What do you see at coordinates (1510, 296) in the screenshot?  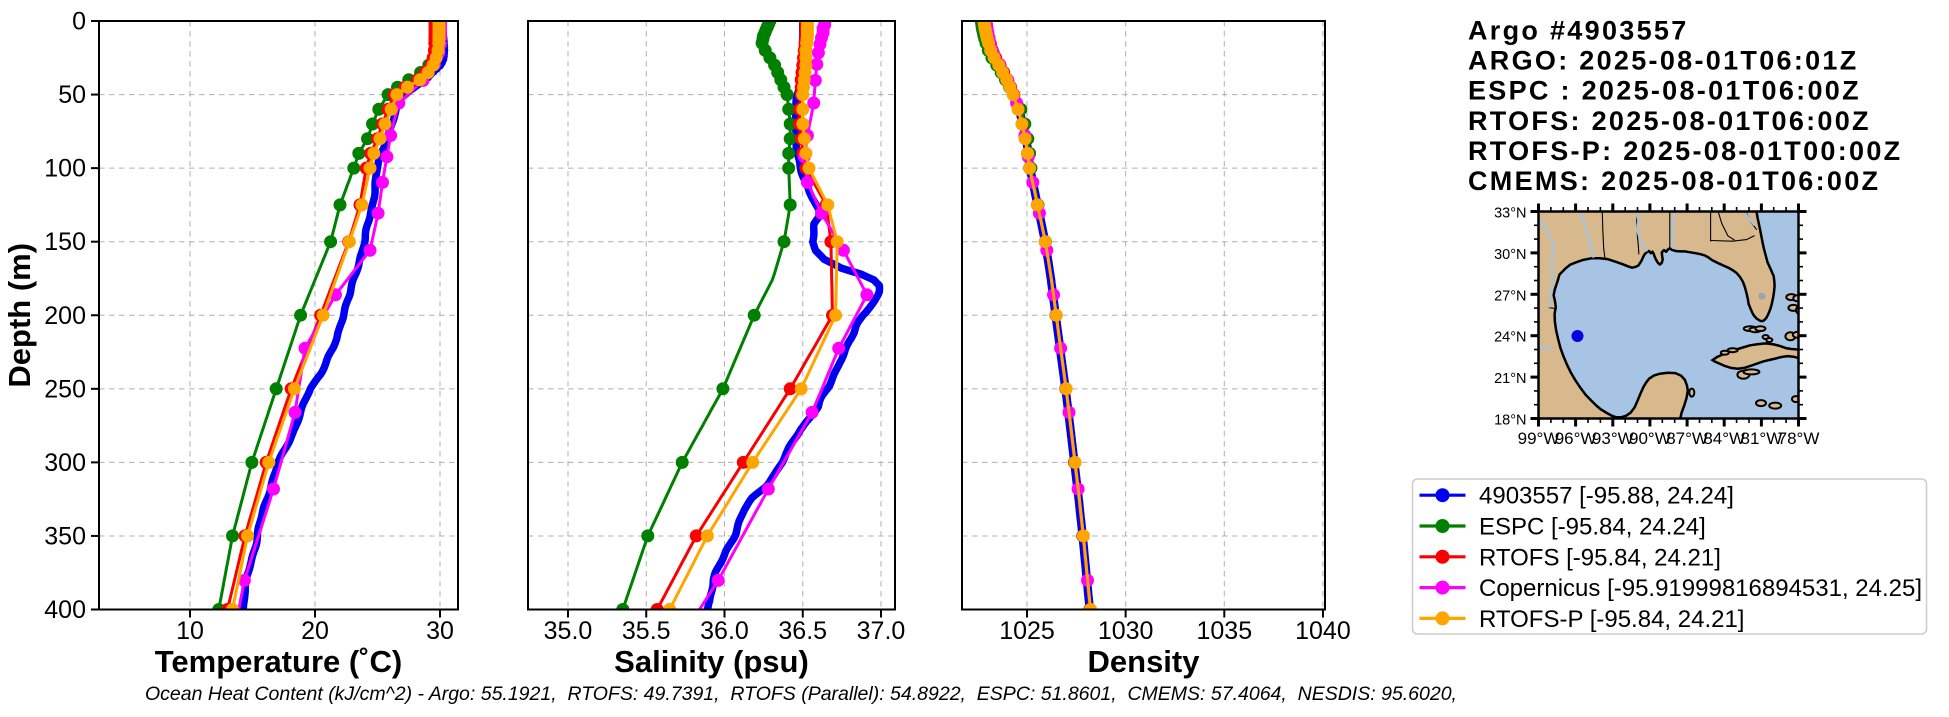 I see `svg-text: 27°N` at bounding box center [1510, 296].